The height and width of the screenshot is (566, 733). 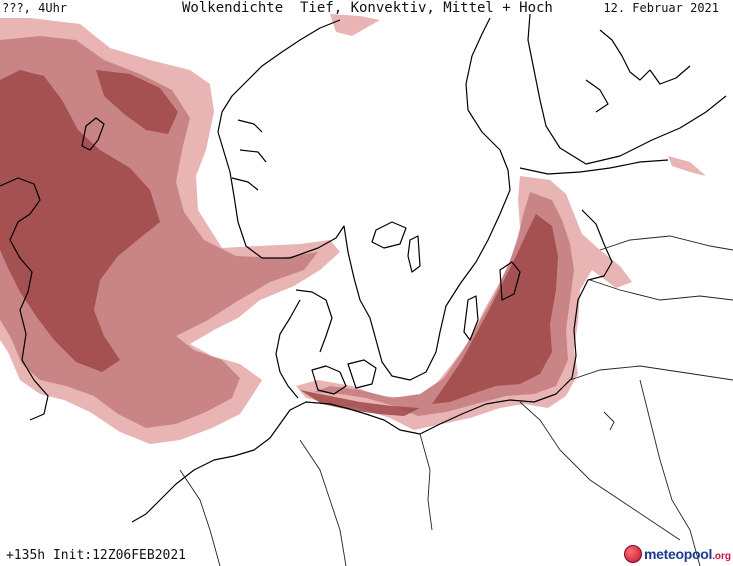 What do you see at coordinates (633, 554) in the screenshot?
I see `meteopool-logo-icon` at bounding box center [633, 554].